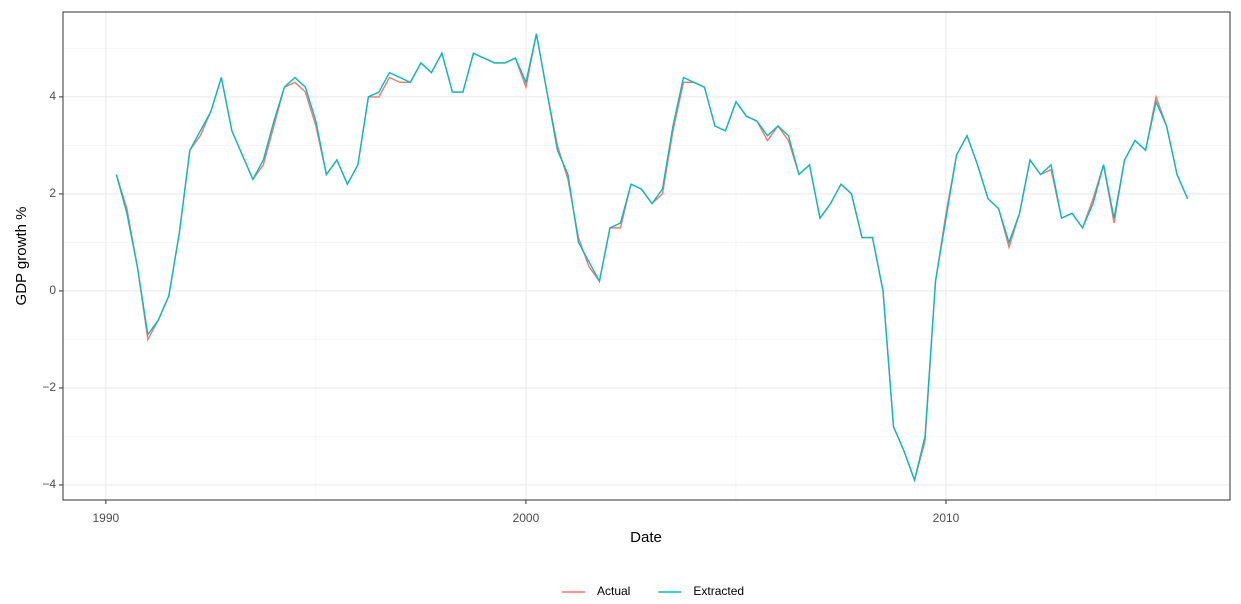  Describe the element at coordinates (21, 256) in the screenshot. I see `y-axis-title: GDP growth %` at that location.